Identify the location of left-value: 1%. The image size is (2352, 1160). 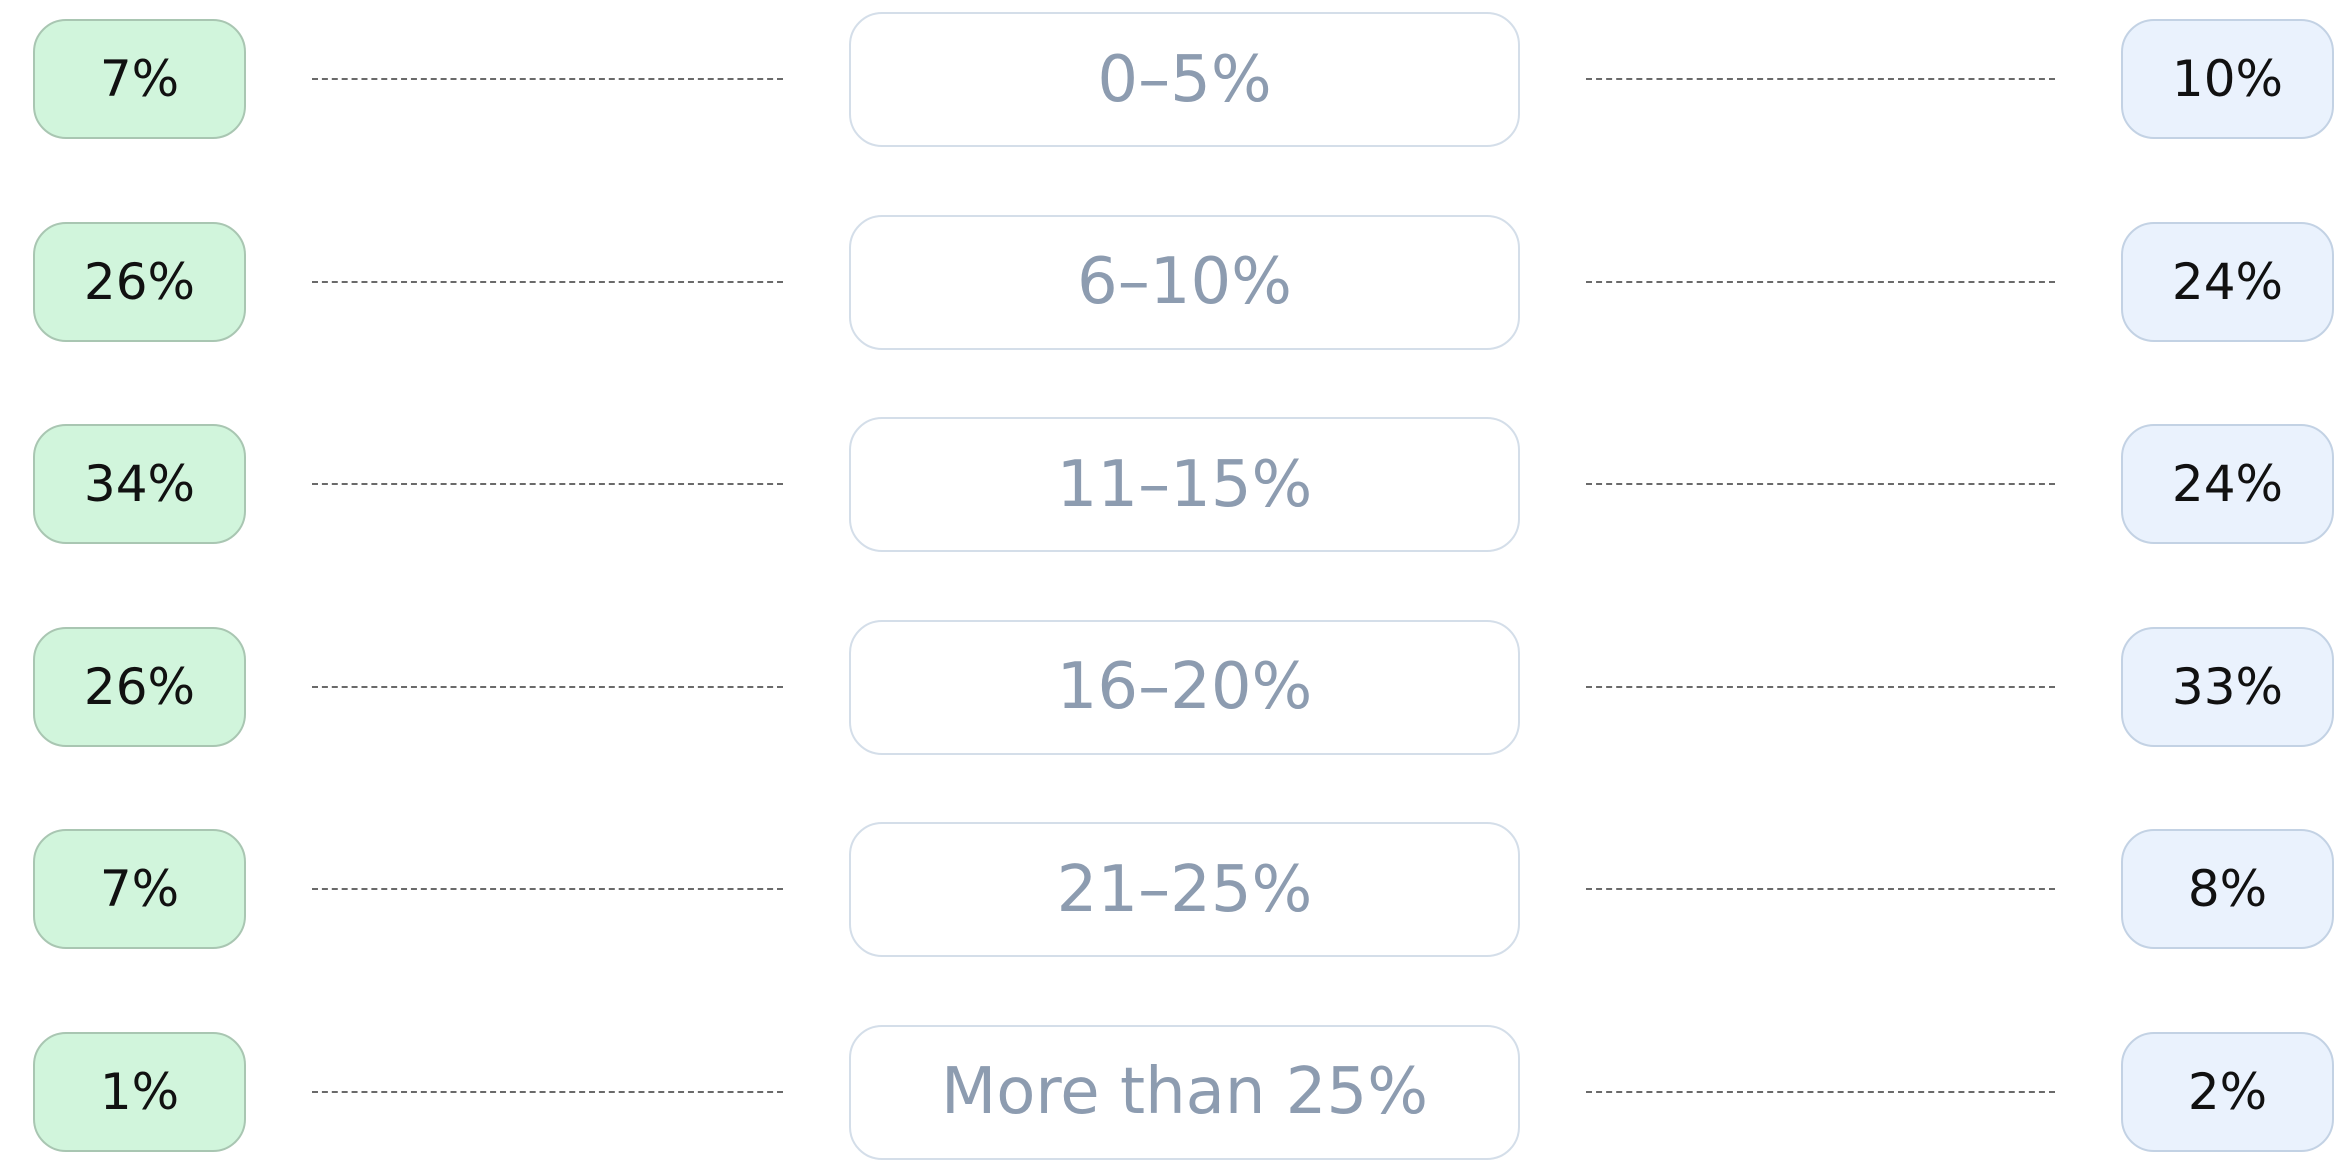
(139, 1091).